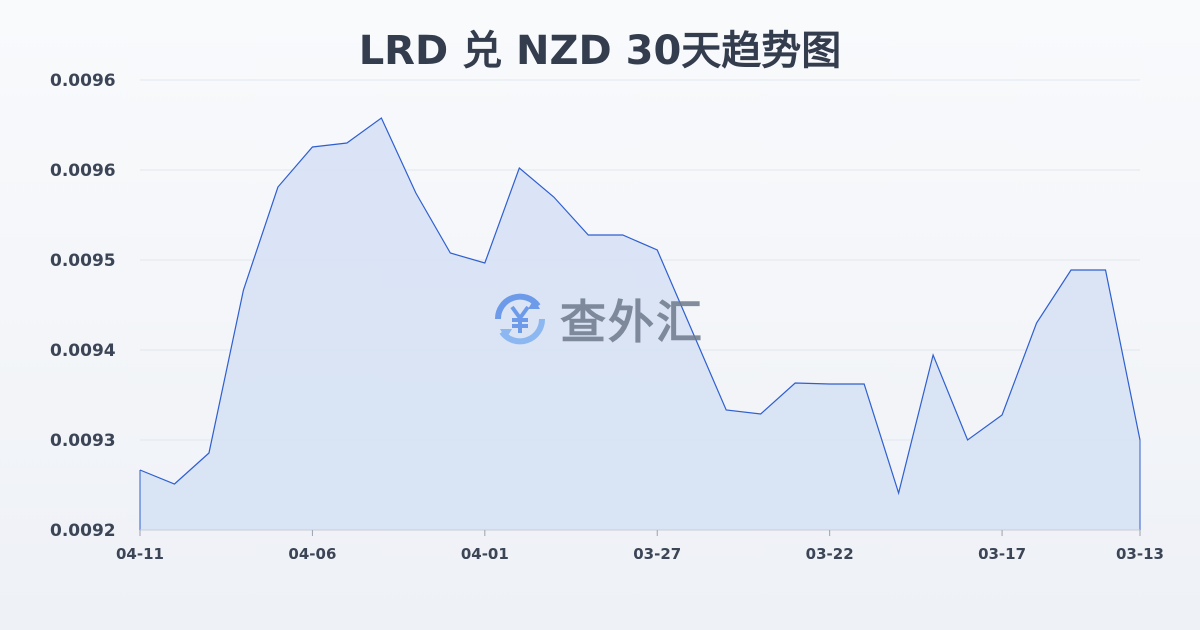 This screenshot has width=1200, height=630. What do you see at coordinates (485, 554) in the screenshot?
I see `x-tick-label: 04-01` at bounding box center [485, 554].